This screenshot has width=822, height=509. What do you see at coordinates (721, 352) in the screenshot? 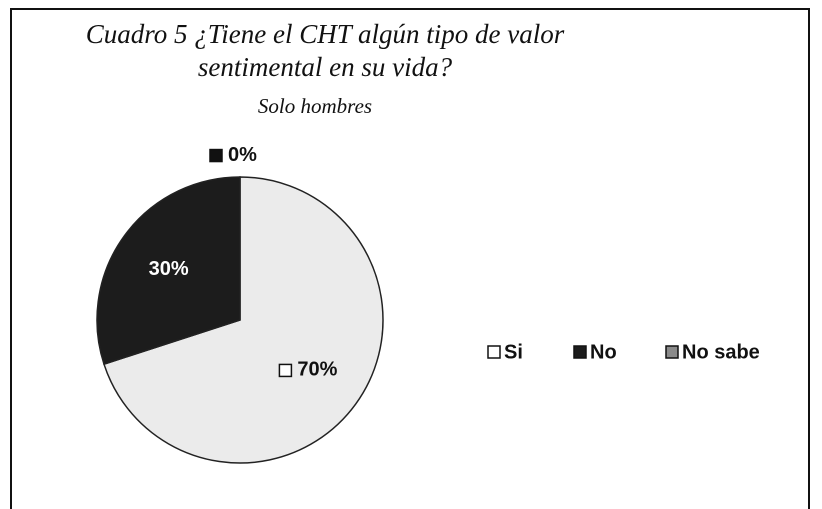
I see `legend-label: No sabe` at bounding box center [721, 352].